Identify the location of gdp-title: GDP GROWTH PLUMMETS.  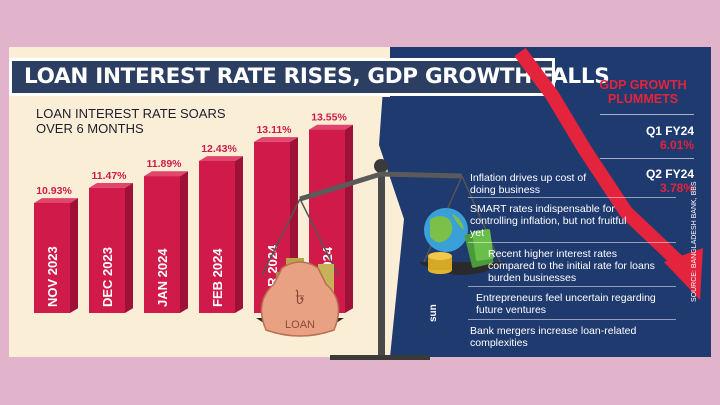
(643, 92).